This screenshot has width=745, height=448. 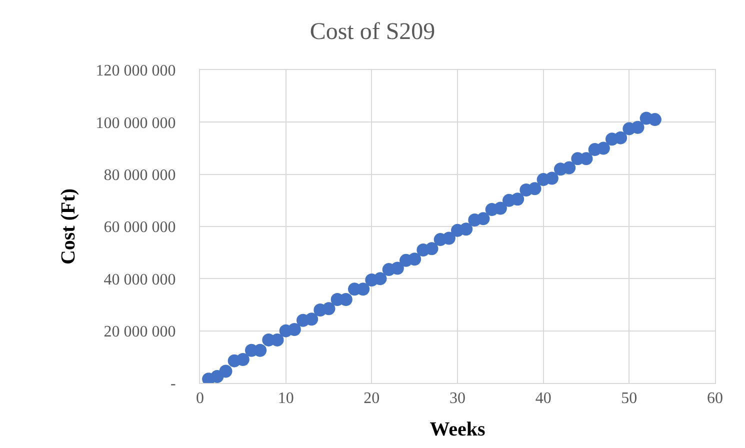 I want to click on y-tick-label: 100 000 000, so click(x=136, y=123).